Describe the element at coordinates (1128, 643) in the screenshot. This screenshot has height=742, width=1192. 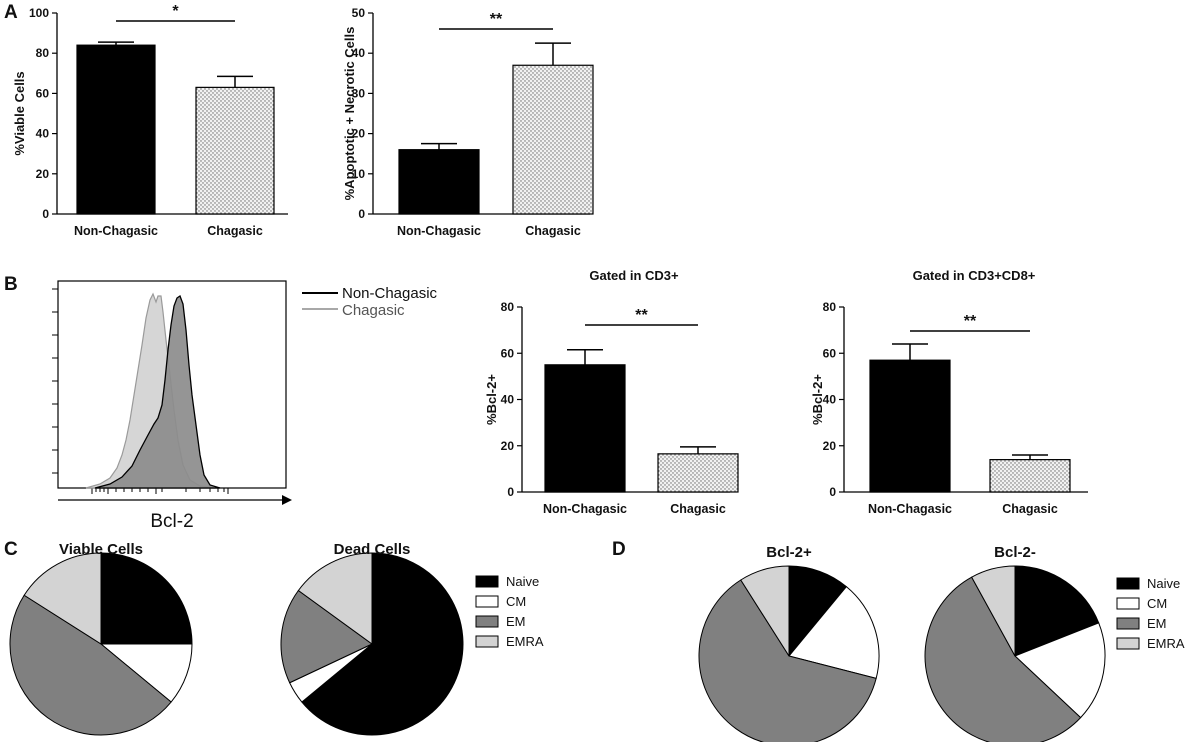
I see `legend-d-swatch-emra` at that location.